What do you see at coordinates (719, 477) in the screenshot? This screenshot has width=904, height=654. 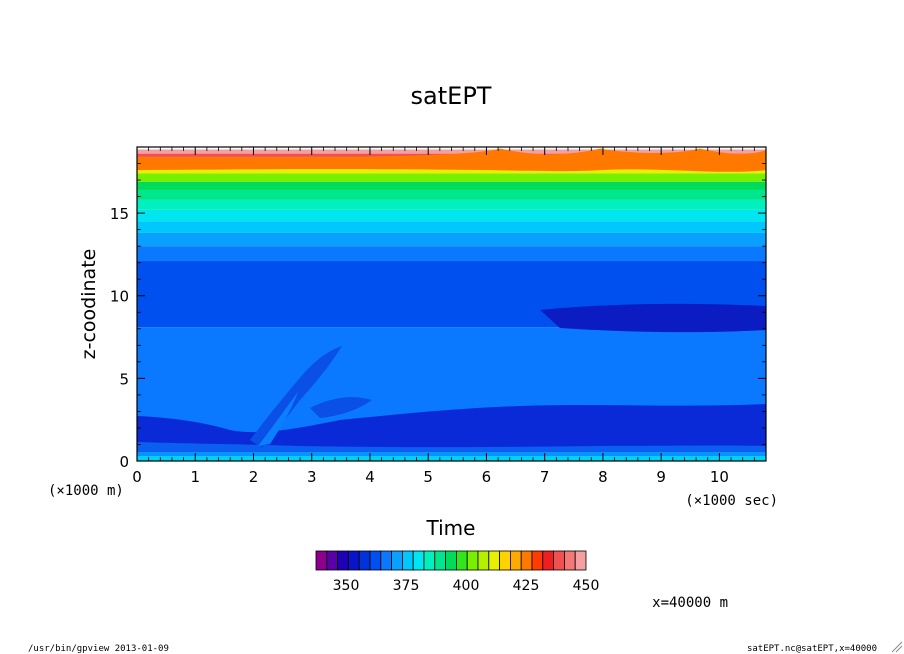 I see `x-tick-label-10: 10` at bounding box center [719, 477].